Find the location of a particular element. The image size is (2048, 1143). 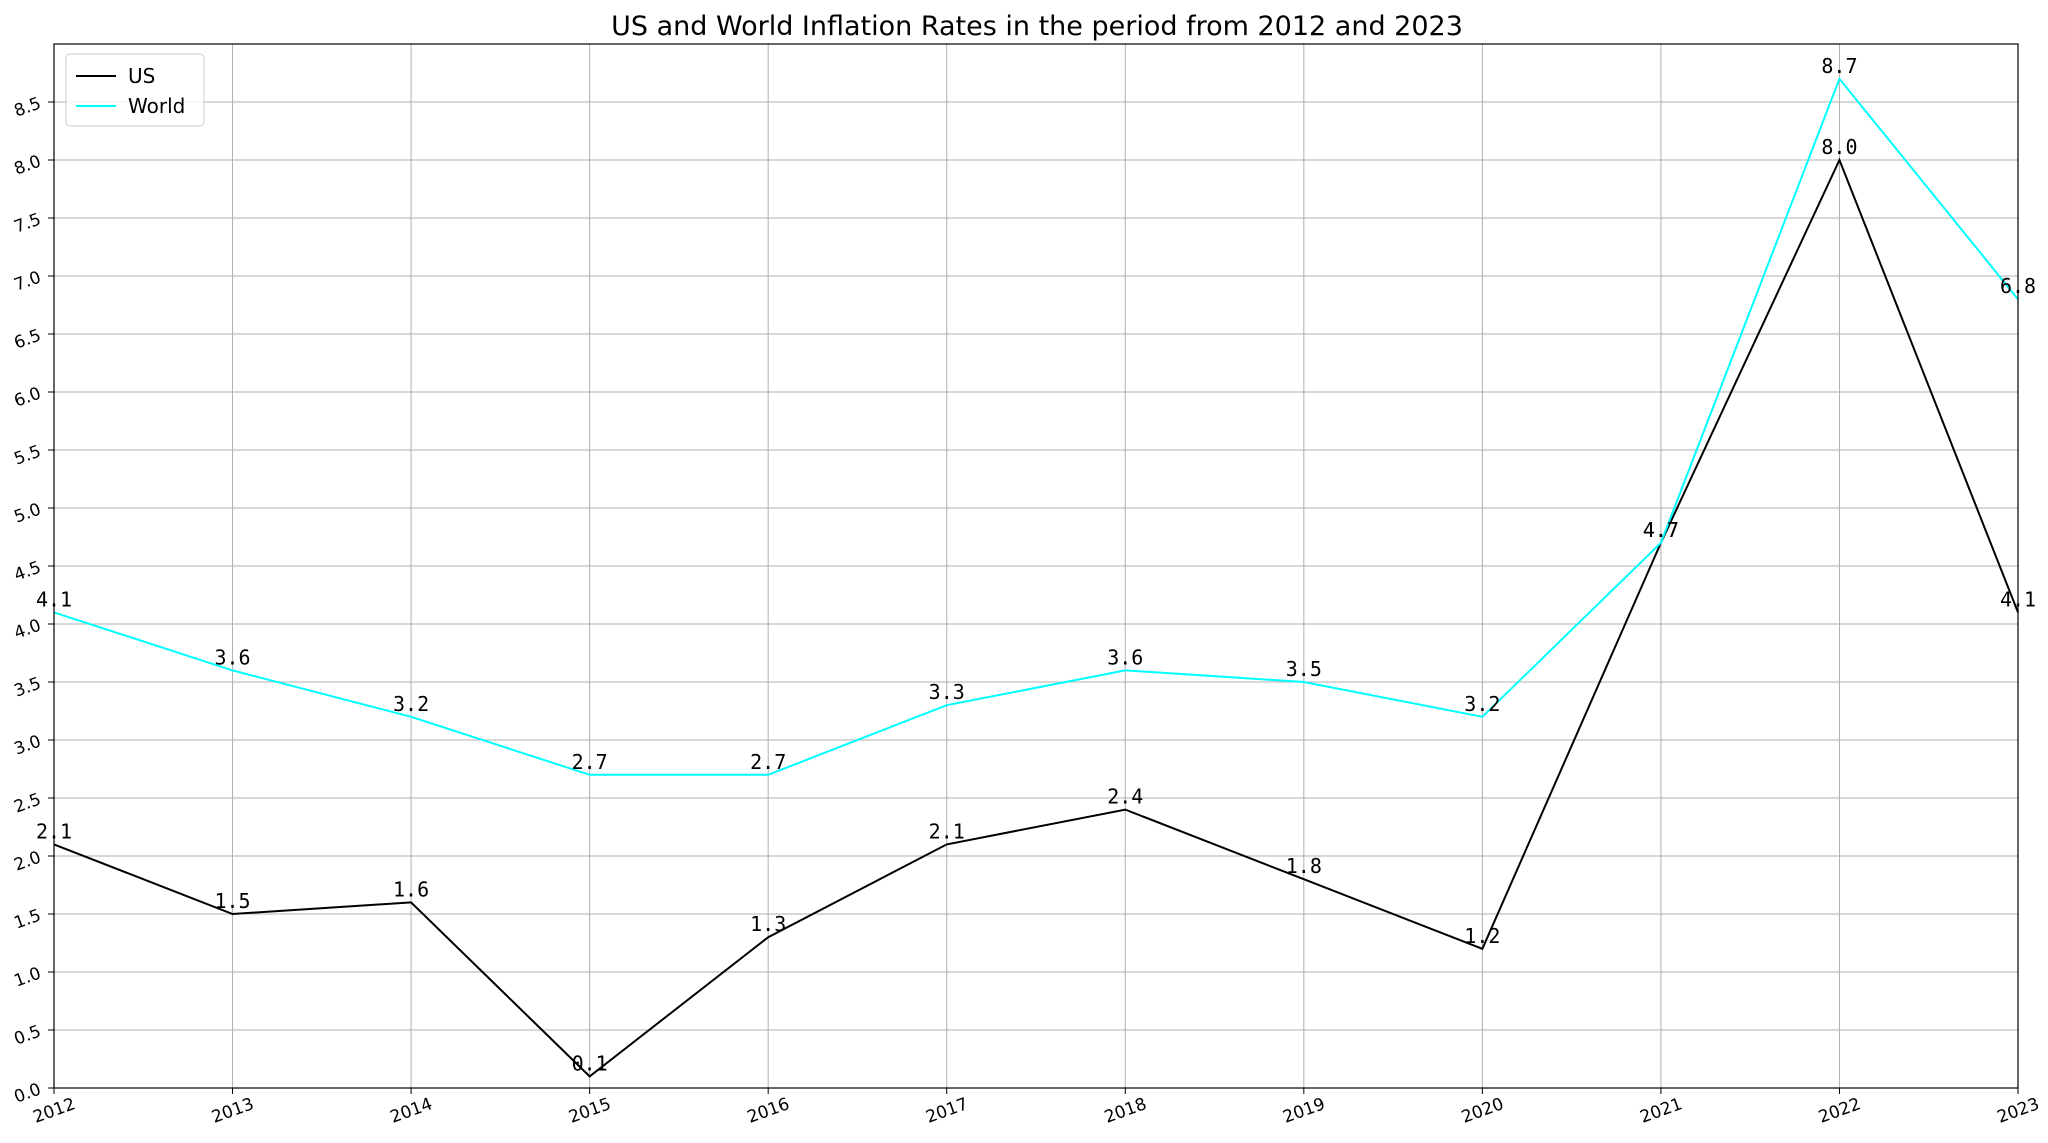

y-tick-label: 6.0 is located at coordinates (28, 398).